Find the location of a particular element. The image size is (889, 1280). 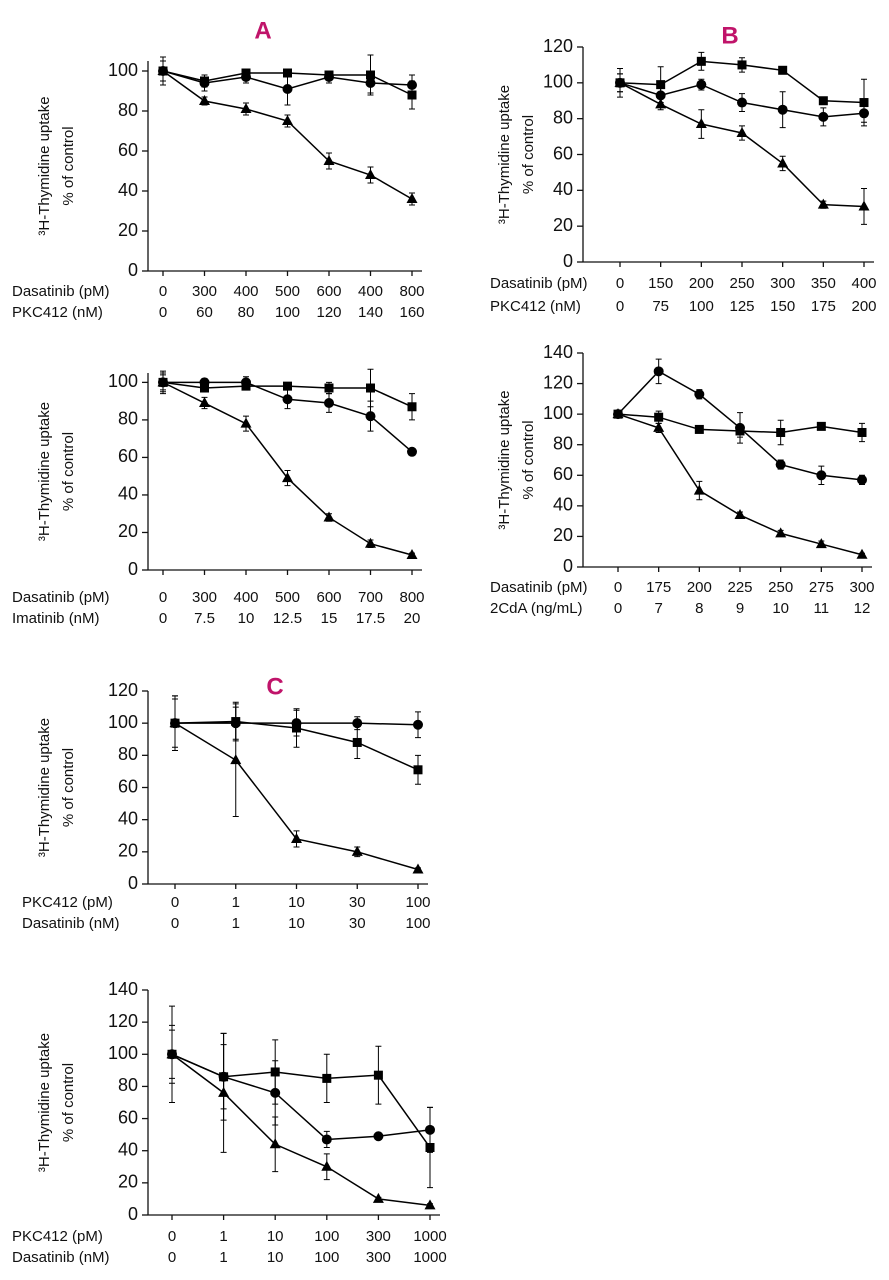

x-tick-label: 12.5 is located at coordinates (287, 618).